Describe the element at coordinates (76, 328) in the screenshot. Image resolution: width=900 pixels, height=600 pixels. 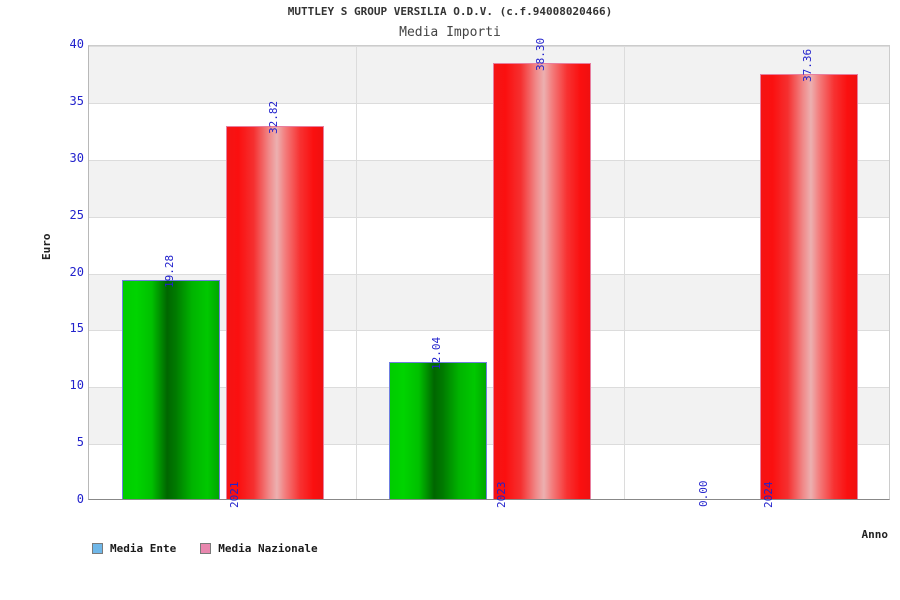
I see `y-axis-tick-label: 15` at that location.